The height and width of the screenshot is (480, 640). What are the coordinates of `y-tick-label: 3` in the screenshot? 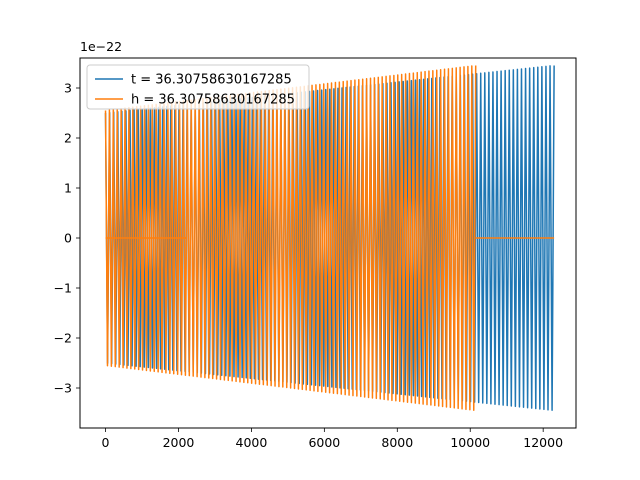 It's located at (68, 88).